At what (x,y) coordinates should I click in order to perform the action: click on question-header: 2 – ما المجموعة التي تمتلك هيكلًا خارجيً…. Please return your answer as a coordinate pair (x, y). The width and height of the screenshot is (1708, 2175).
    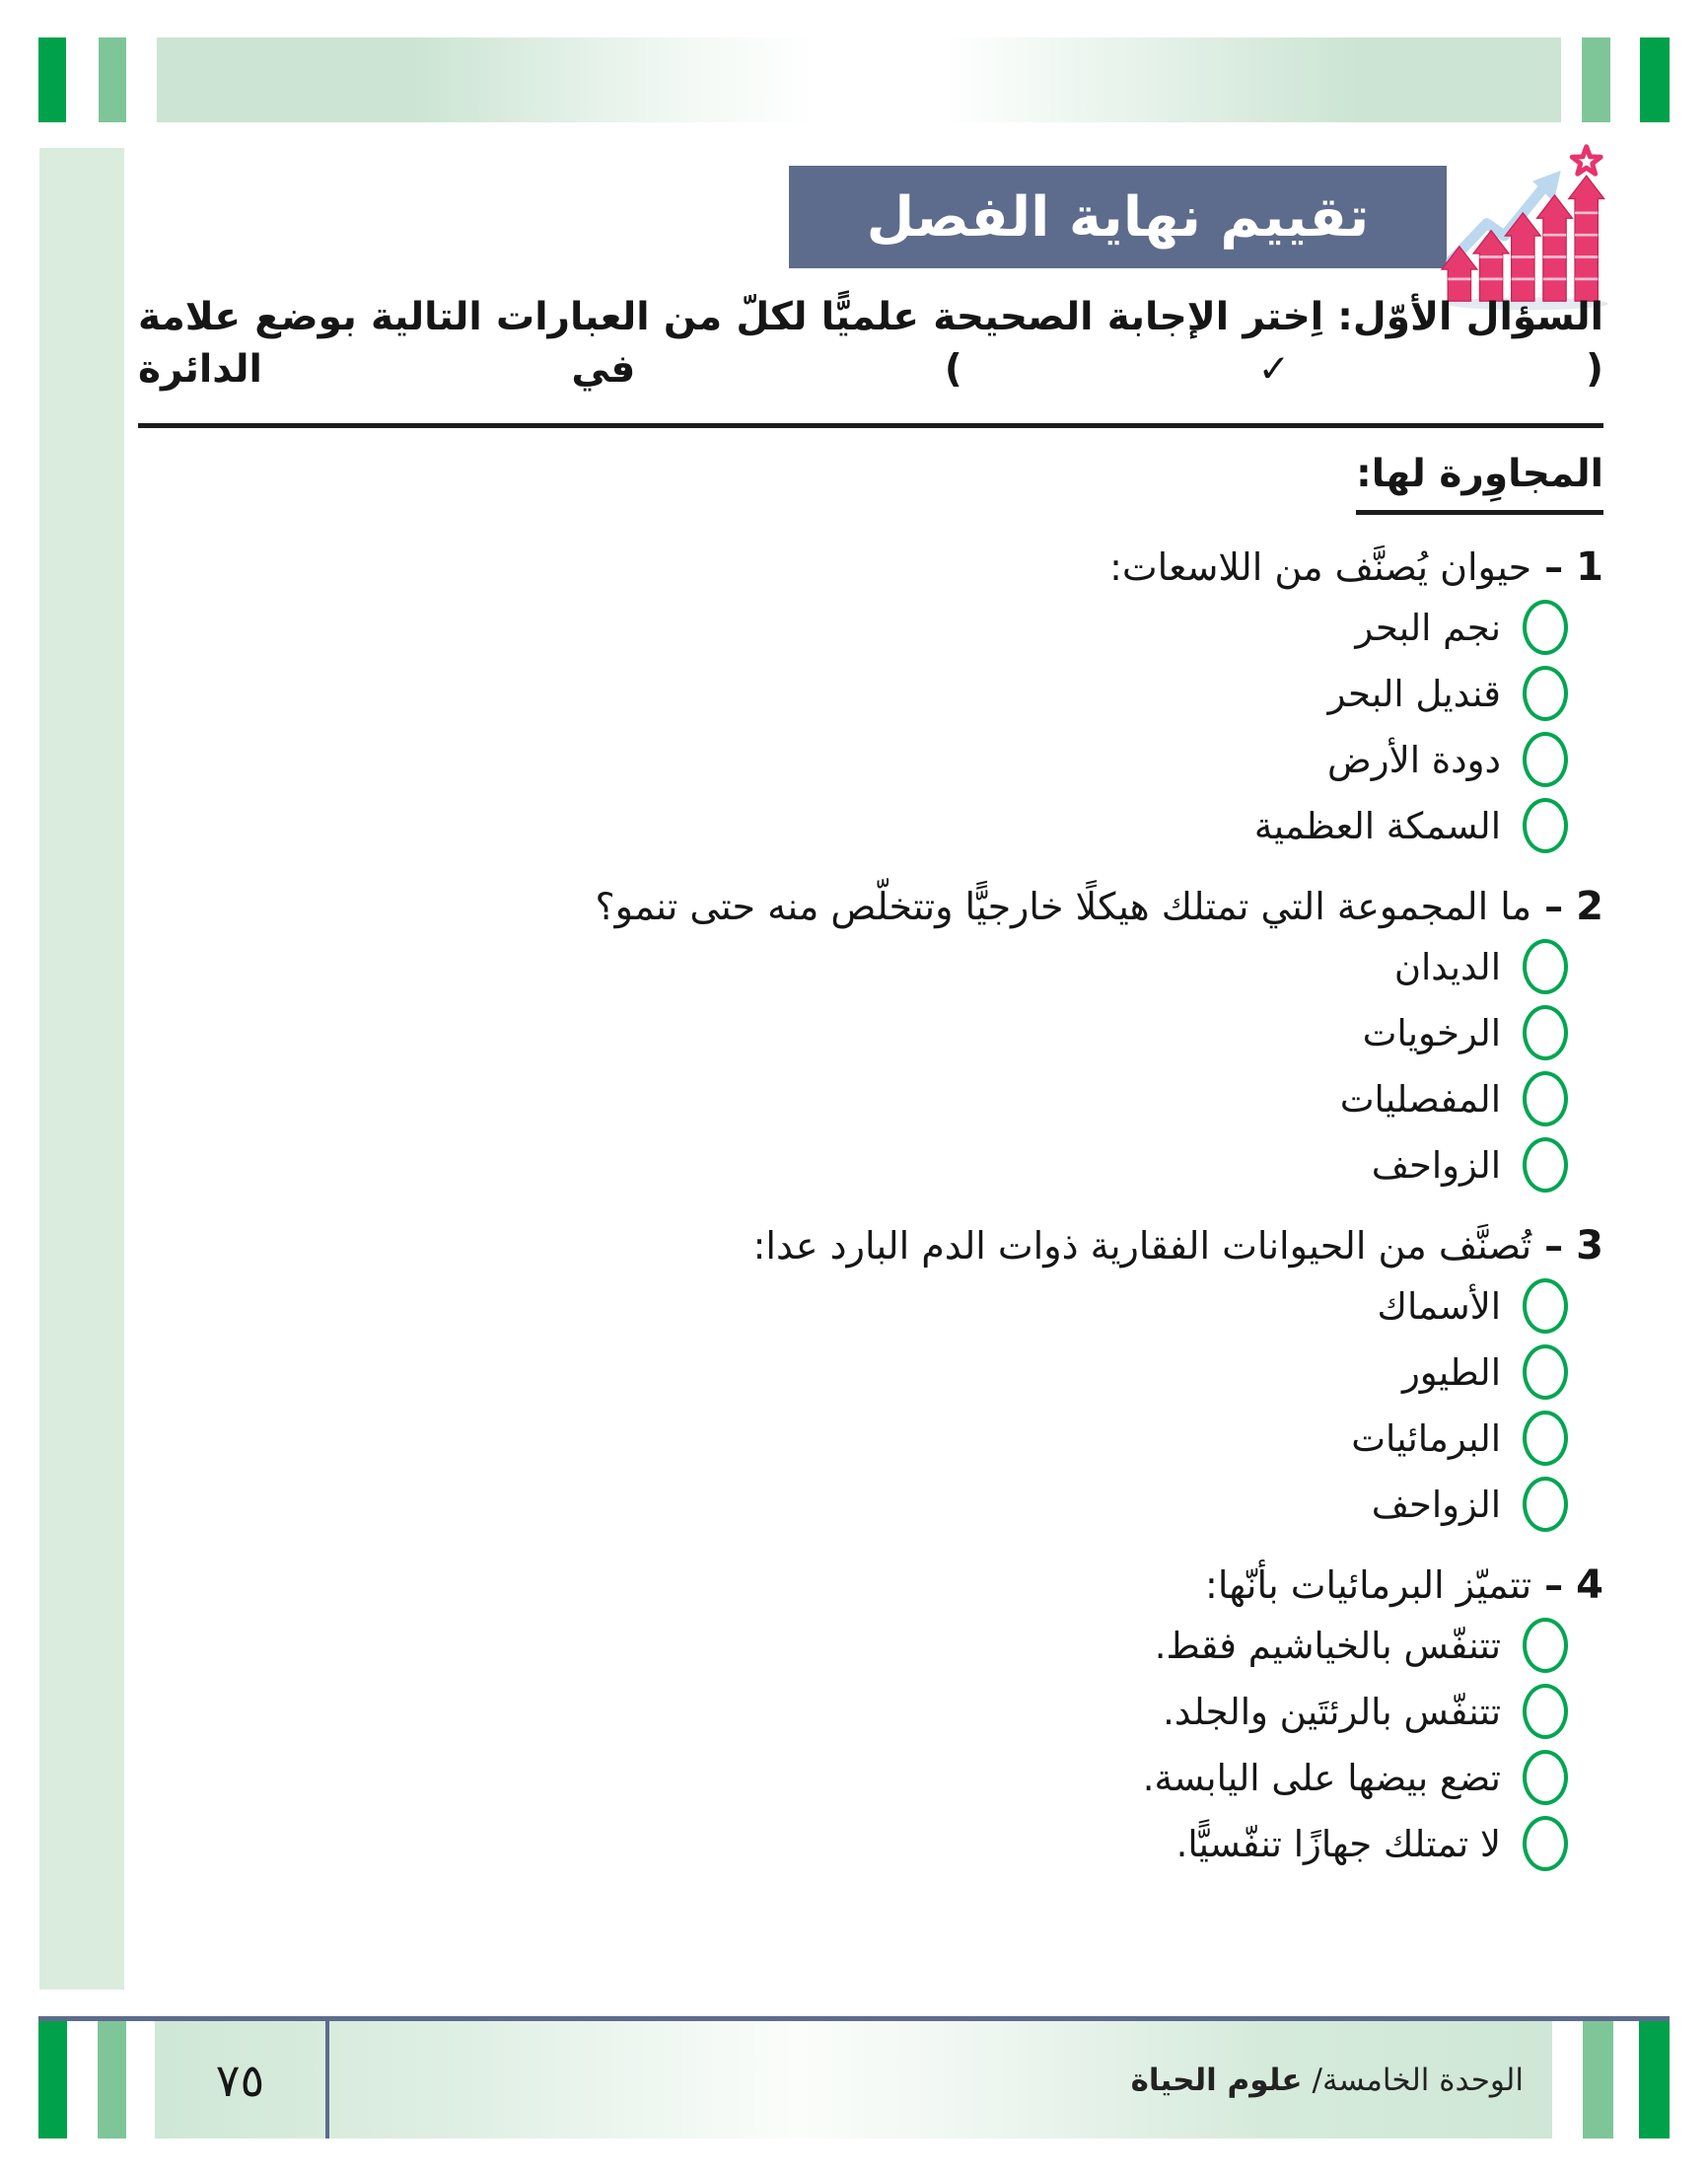
    Looking at the image, I should click on (870, 906).